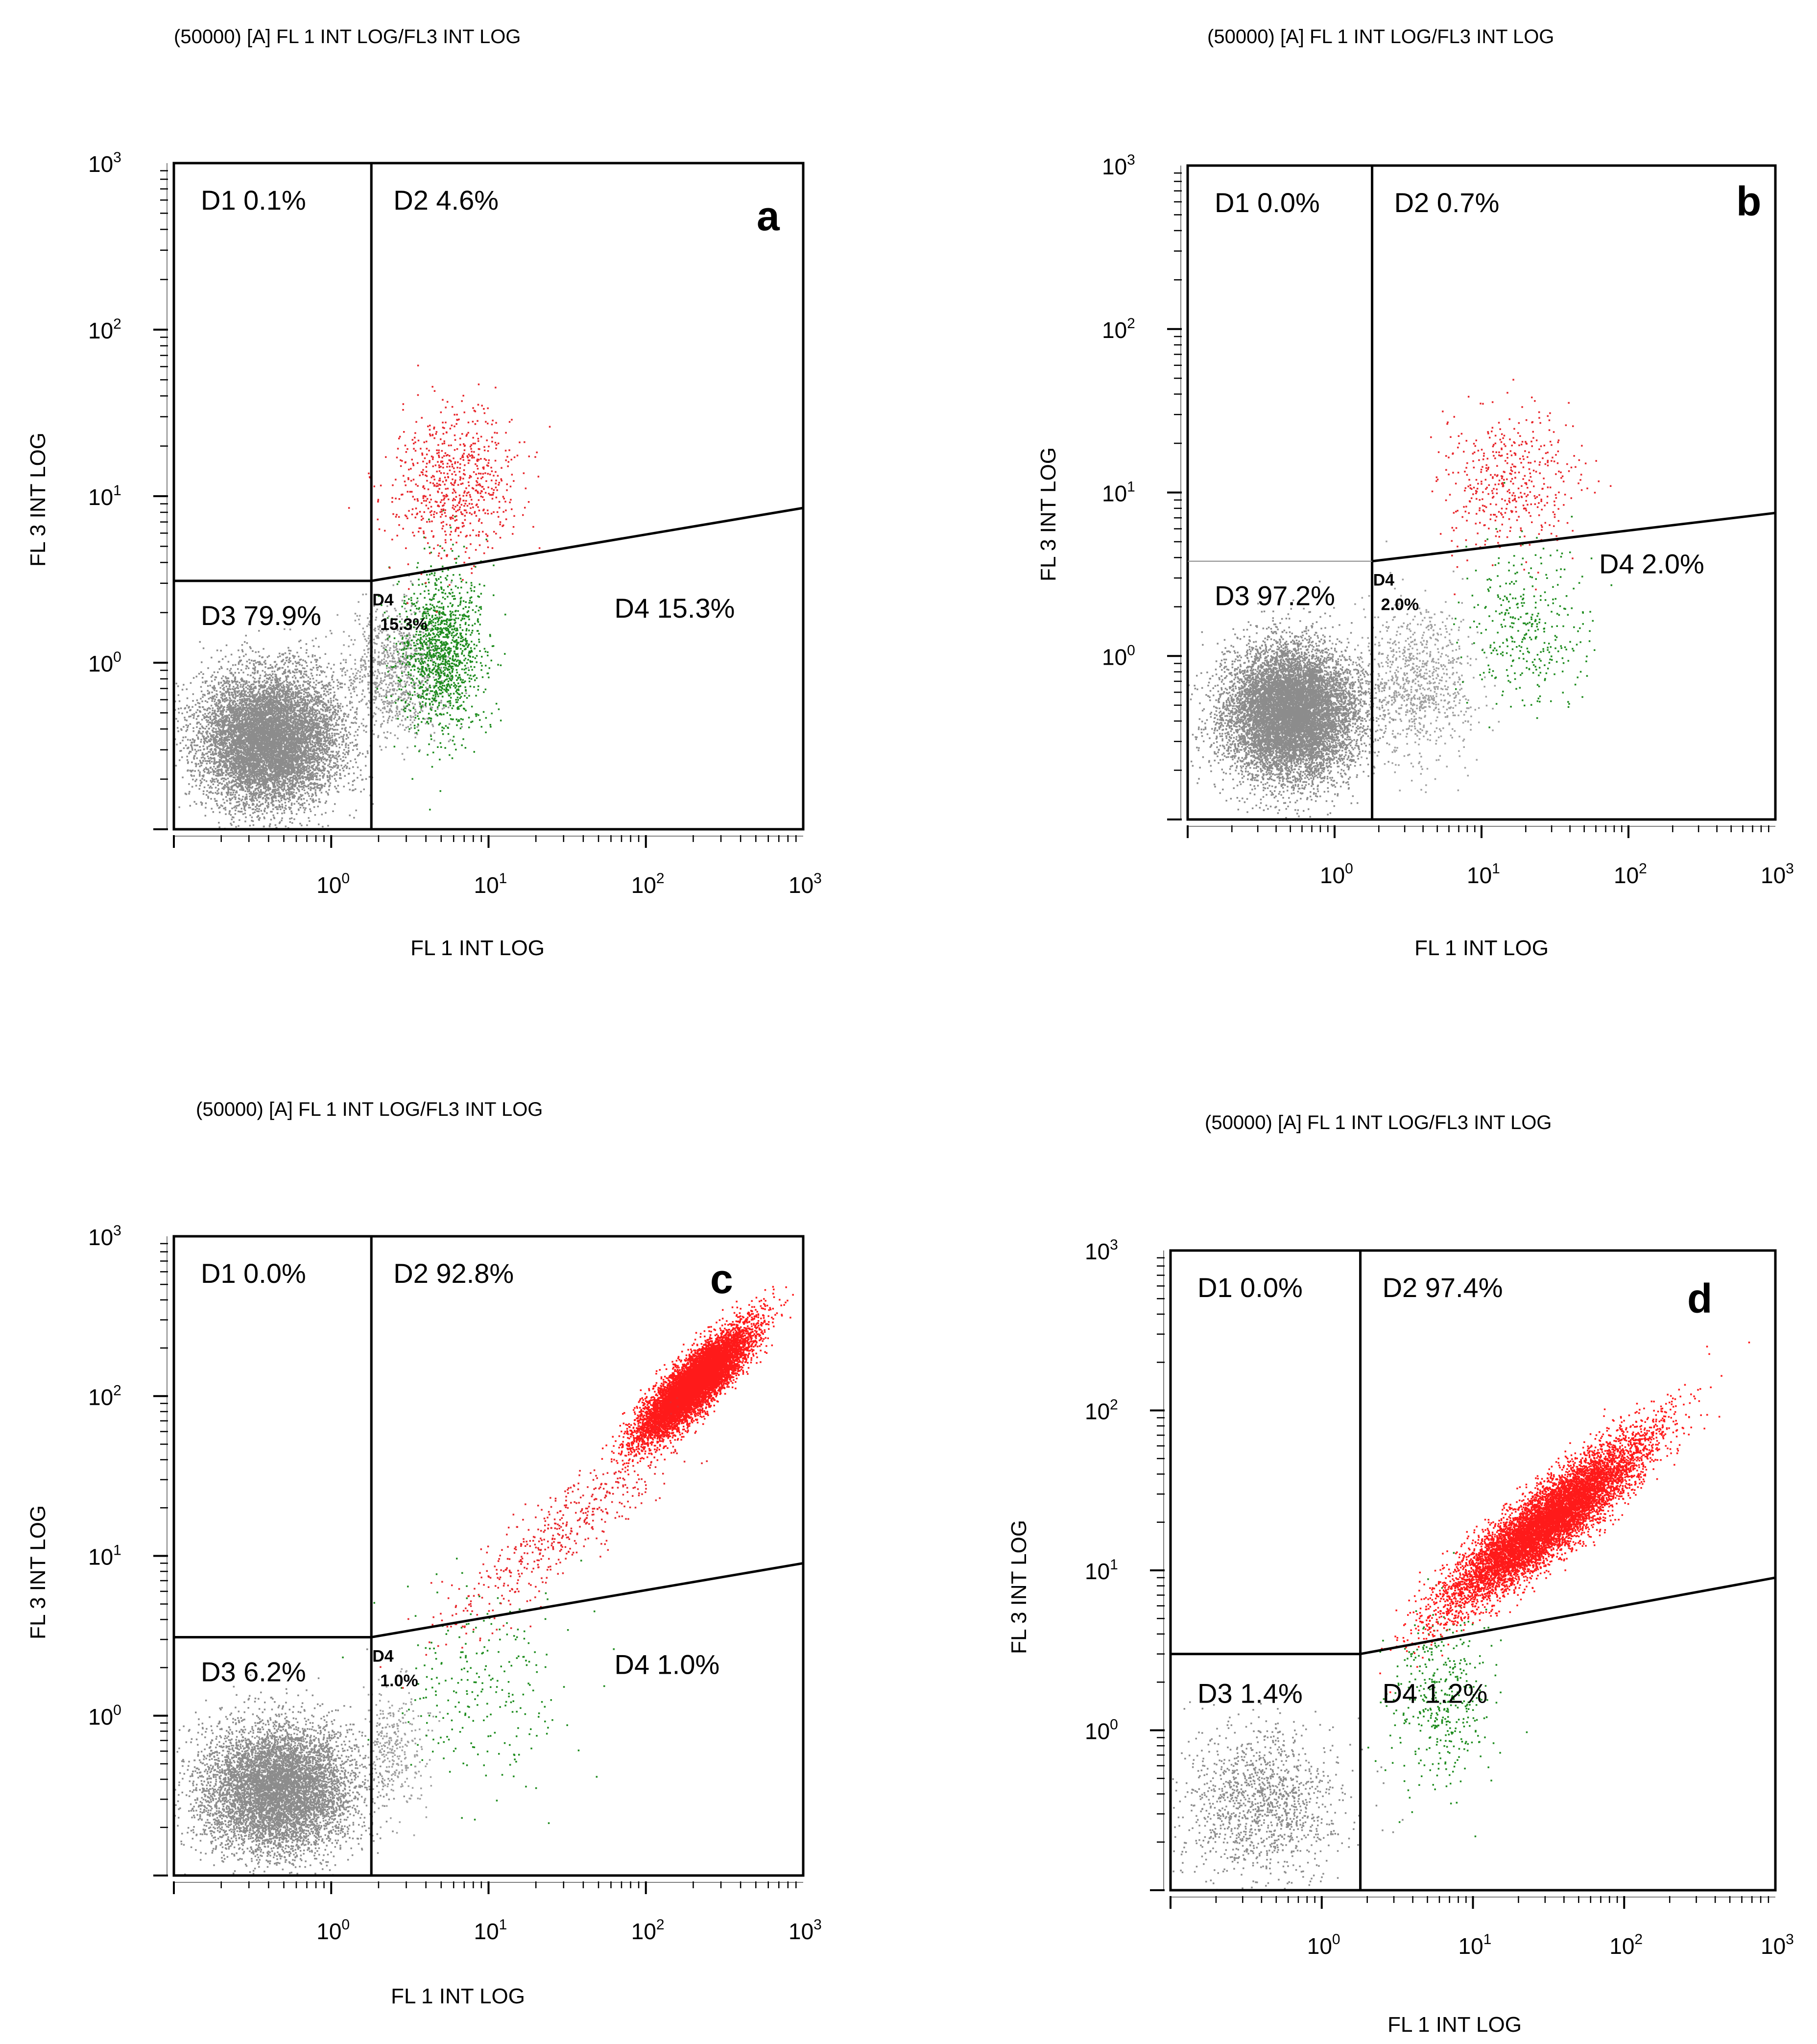 This screenshot has height=2044, width=1817. Describe the element at coordinates (1443, 1288) in the screenshot. I see `quadrant-label-d2: D2 97.4%` at that location.